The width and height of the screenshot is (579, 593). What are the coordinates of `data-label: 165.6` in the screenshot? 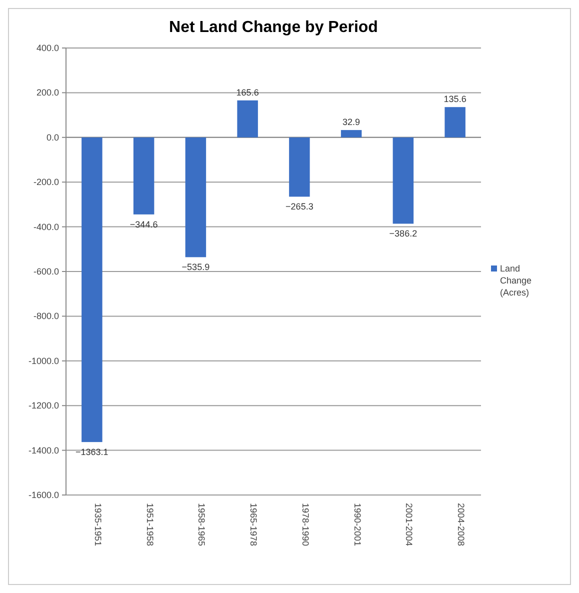 It's located at (247, 92).